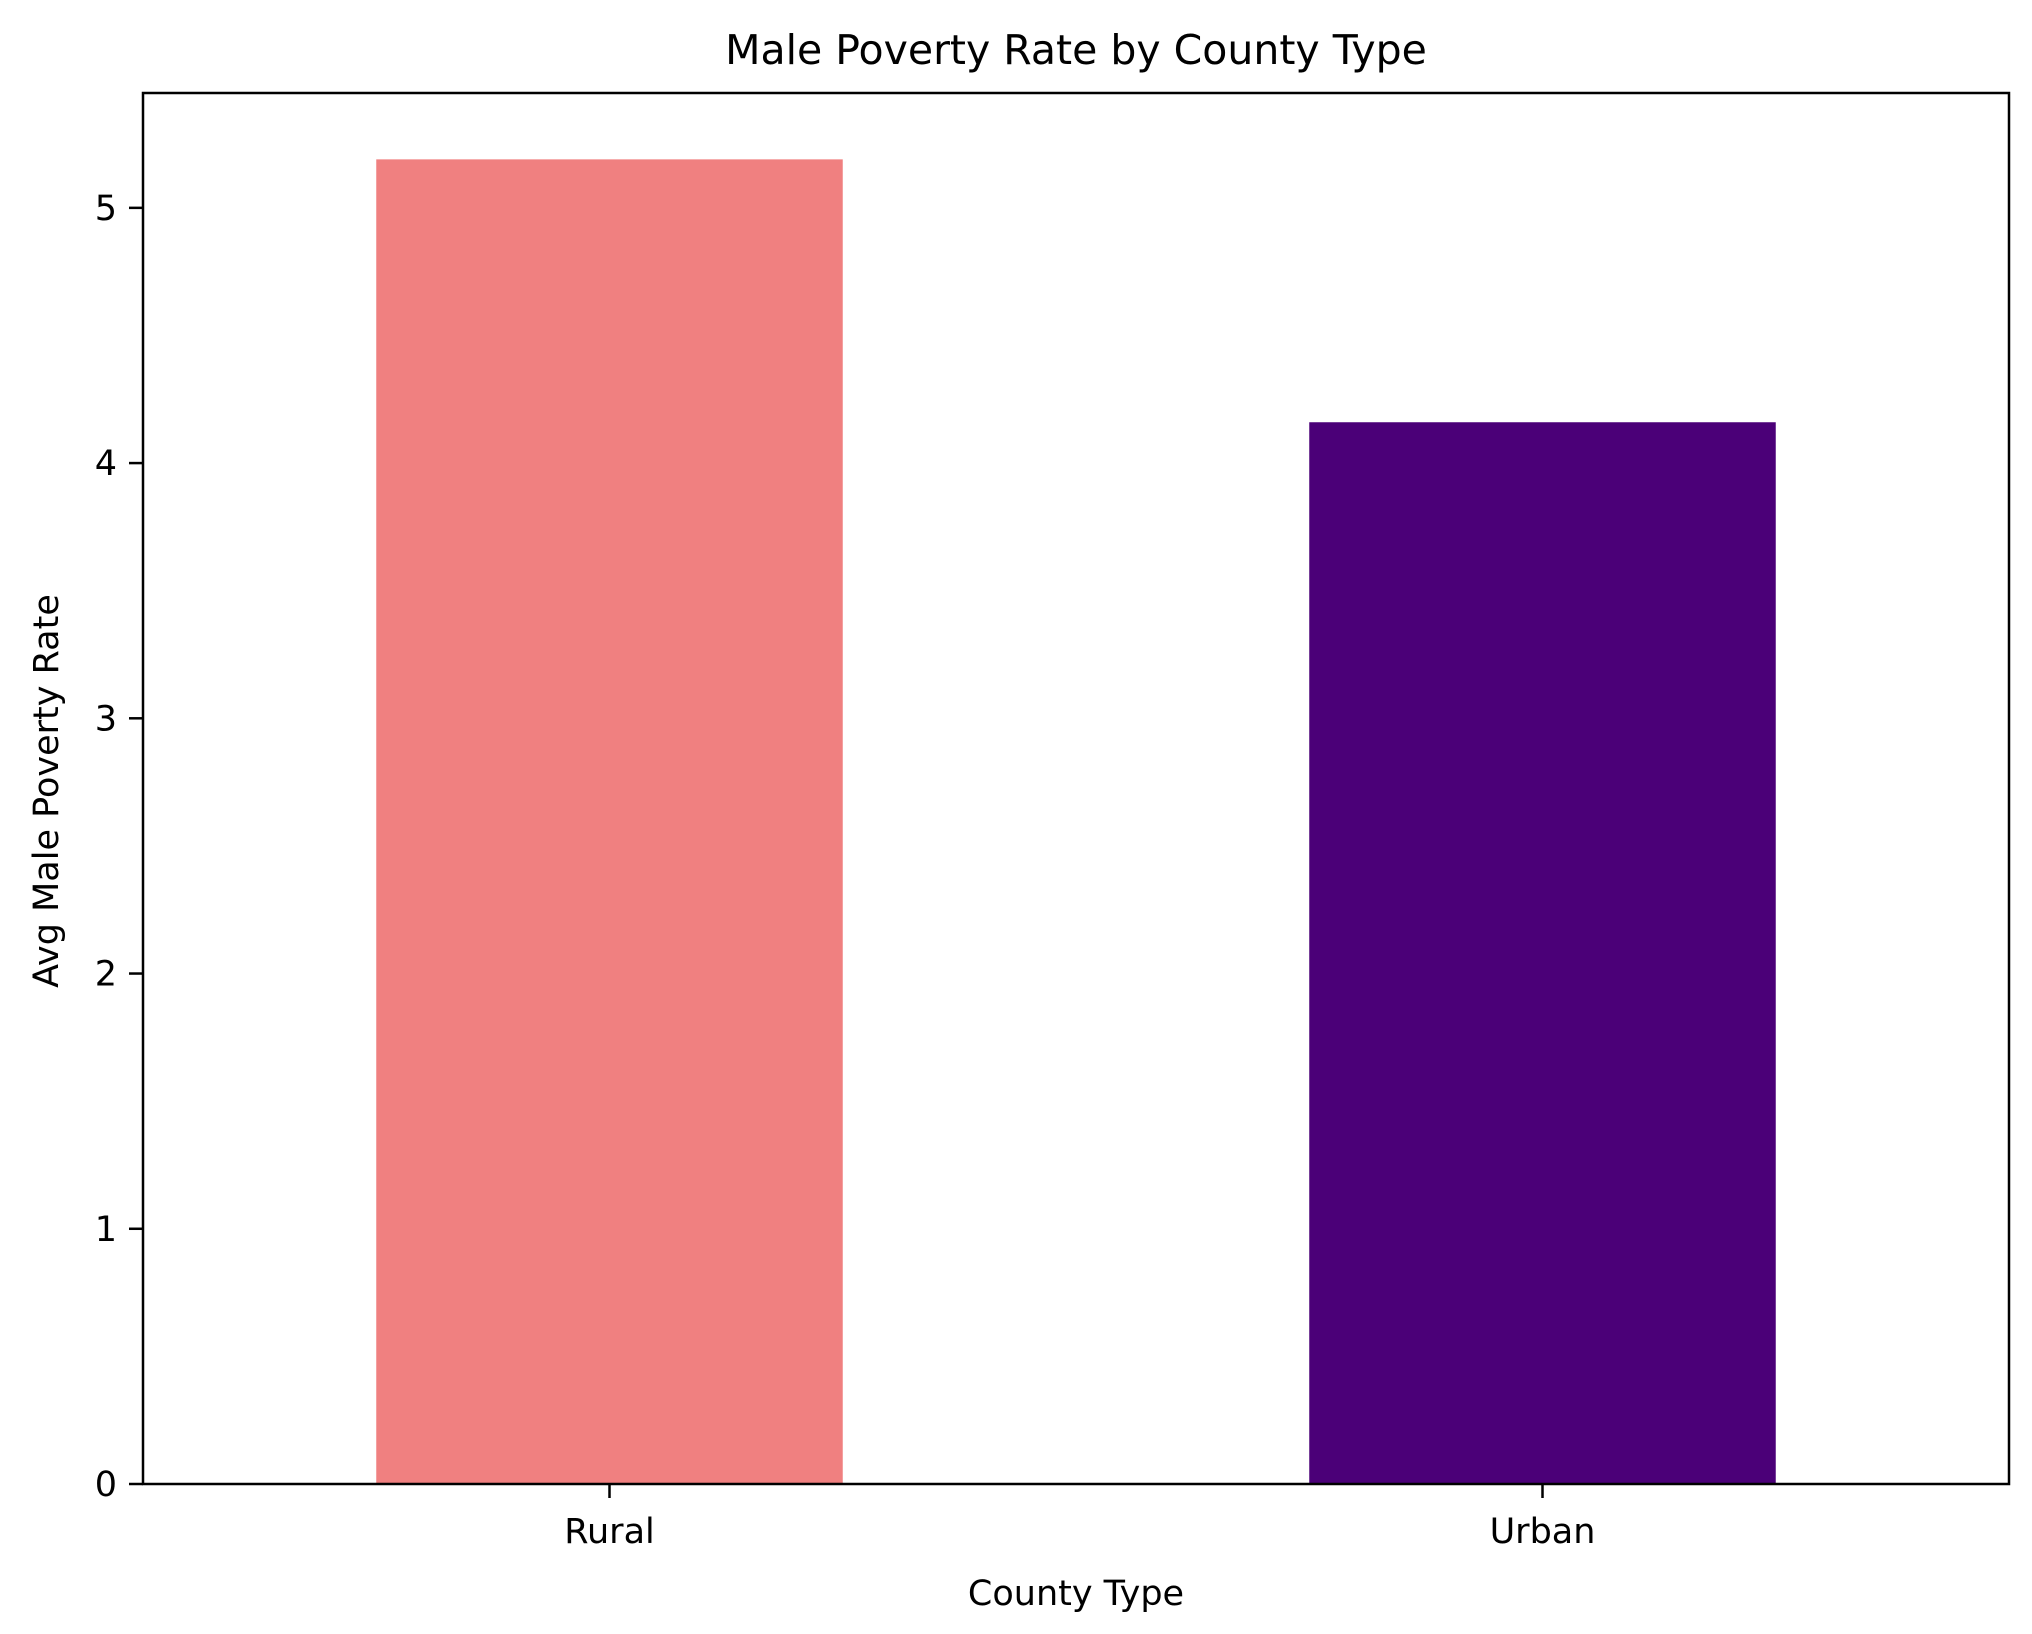 Image resolution: width=2032 pixels, height=1634 pixels. I want to click on bar-urban, so click(1542, 953).